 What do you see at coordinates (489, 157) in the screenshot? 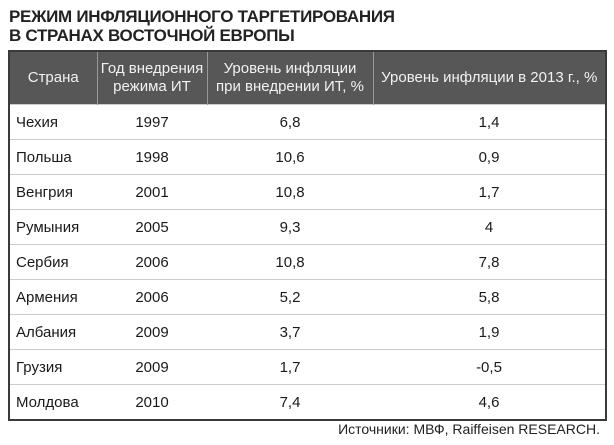
I see `cell-inflation-2013: 0,9` at bounding box center [489, 157].